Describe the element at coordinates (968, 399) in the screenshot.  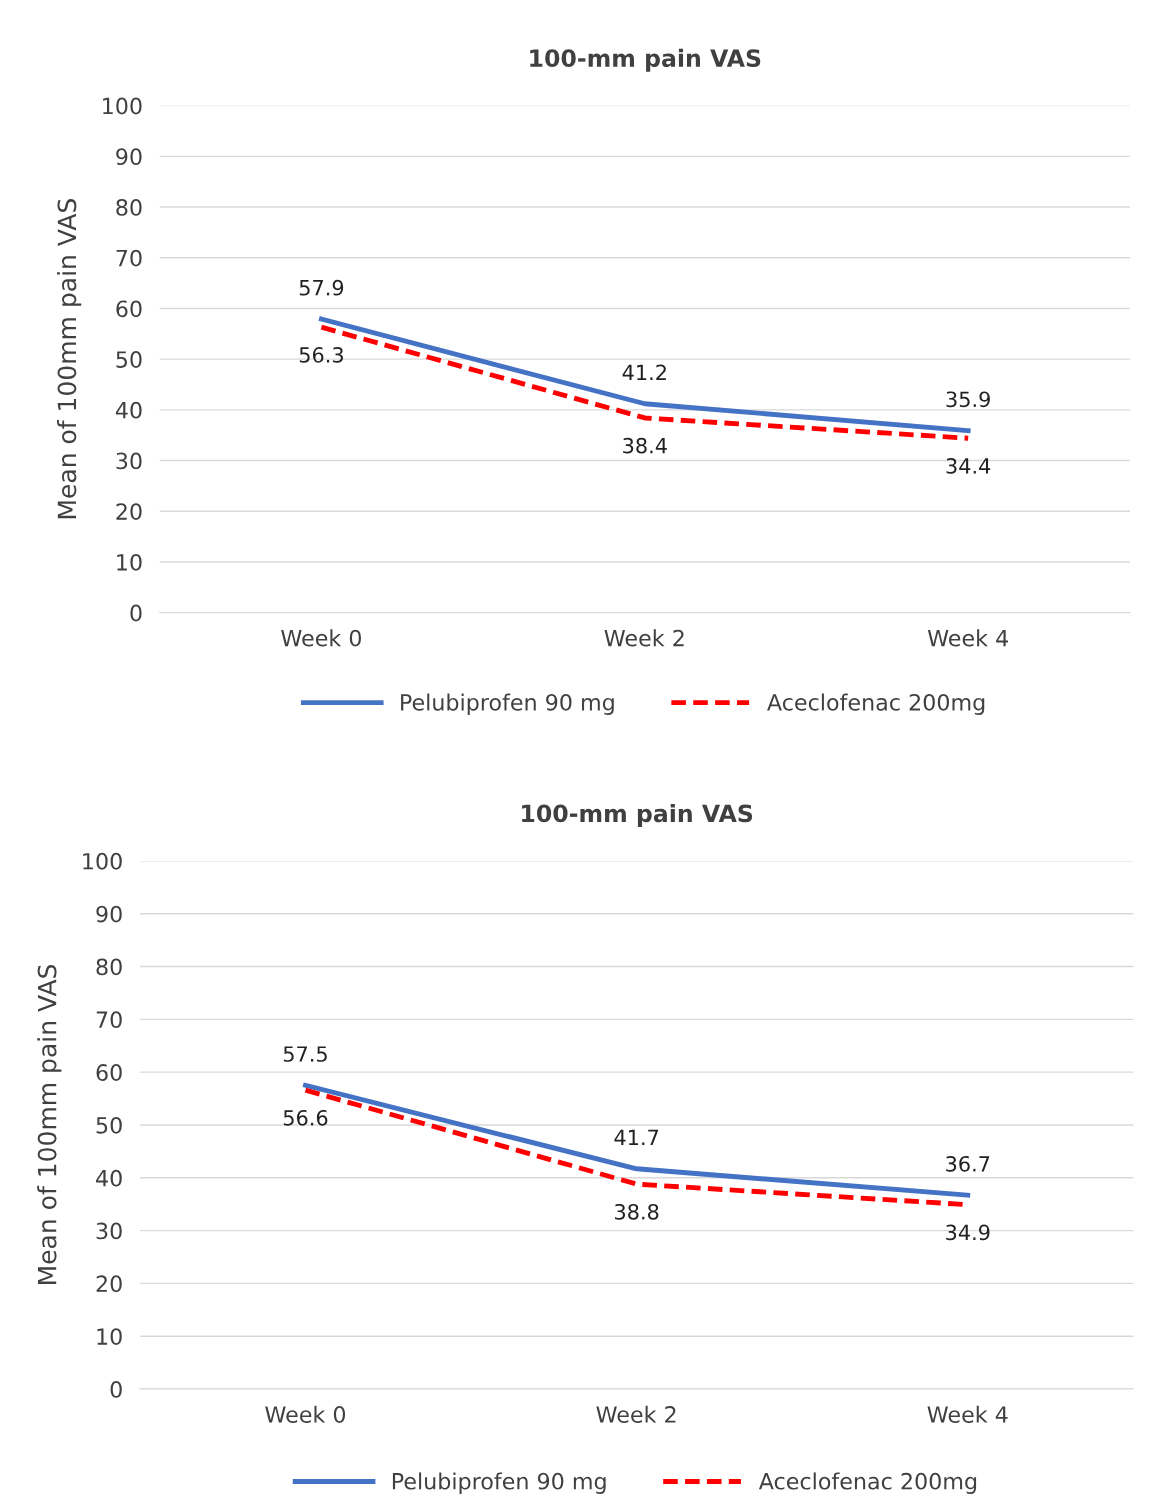
I see `data-label: 35.9` at that location.